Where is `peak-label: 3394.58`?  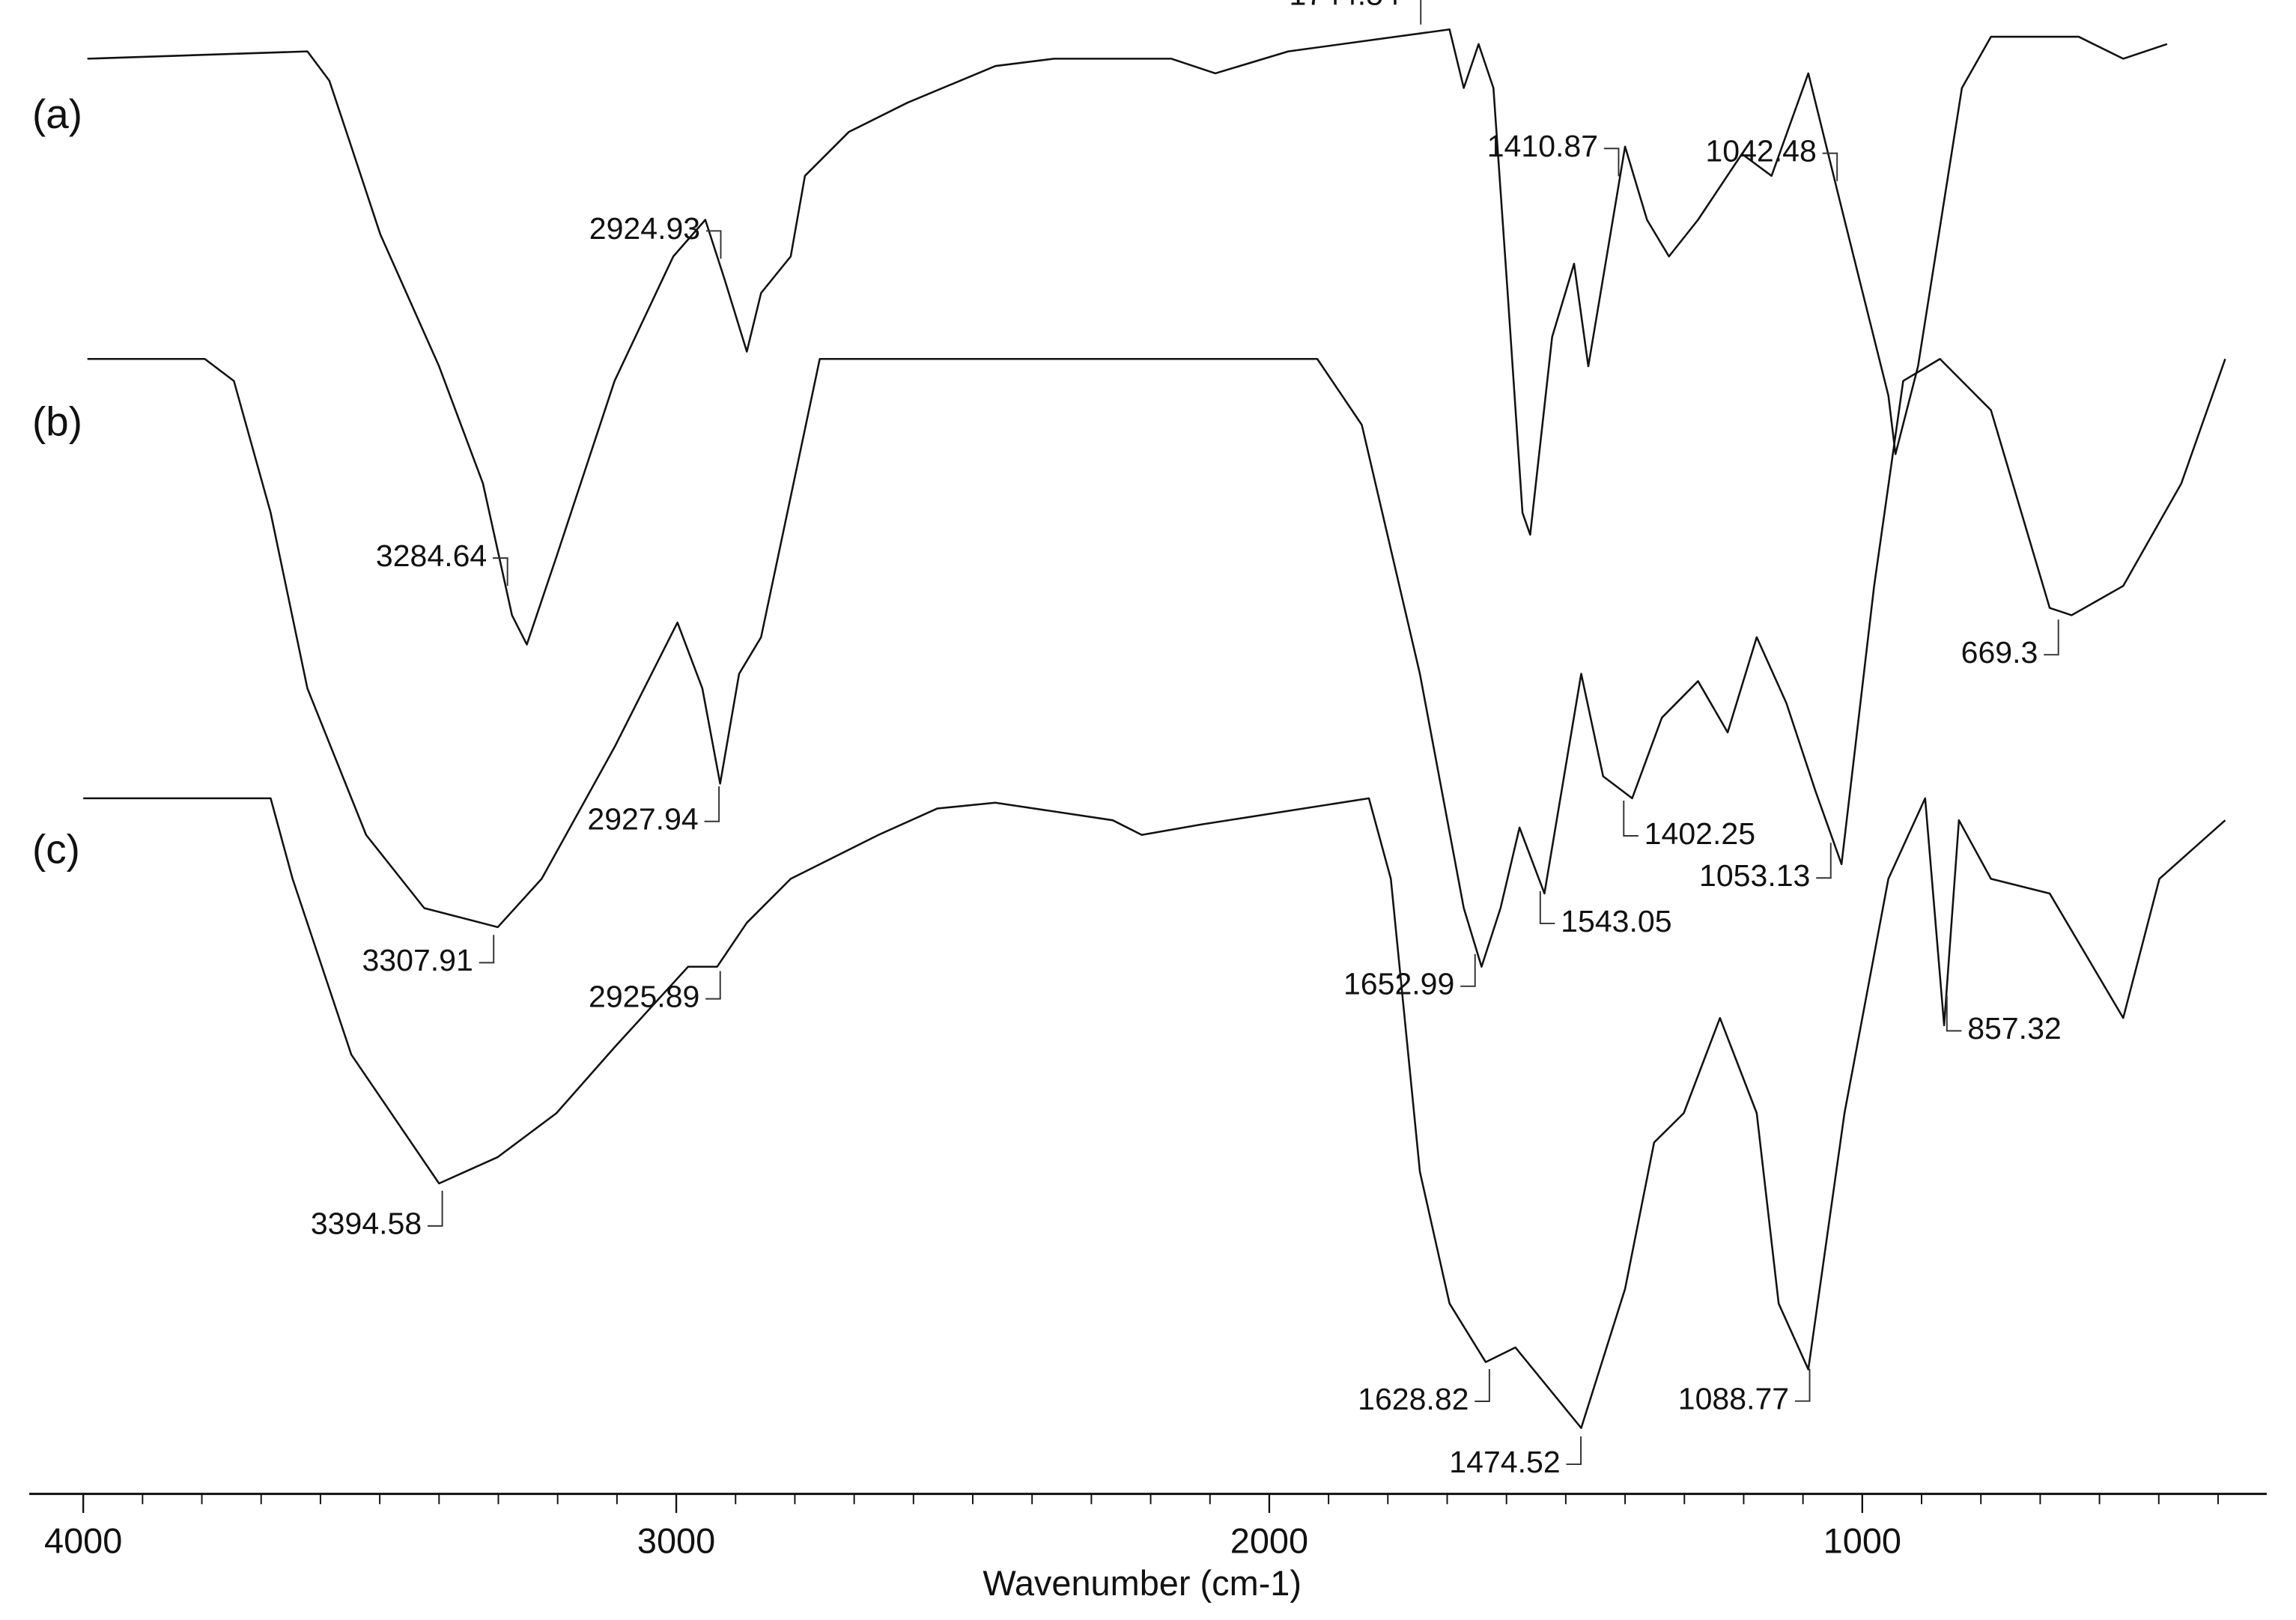 peak-label: 3394.58 is located at coordinates (366, 1224).